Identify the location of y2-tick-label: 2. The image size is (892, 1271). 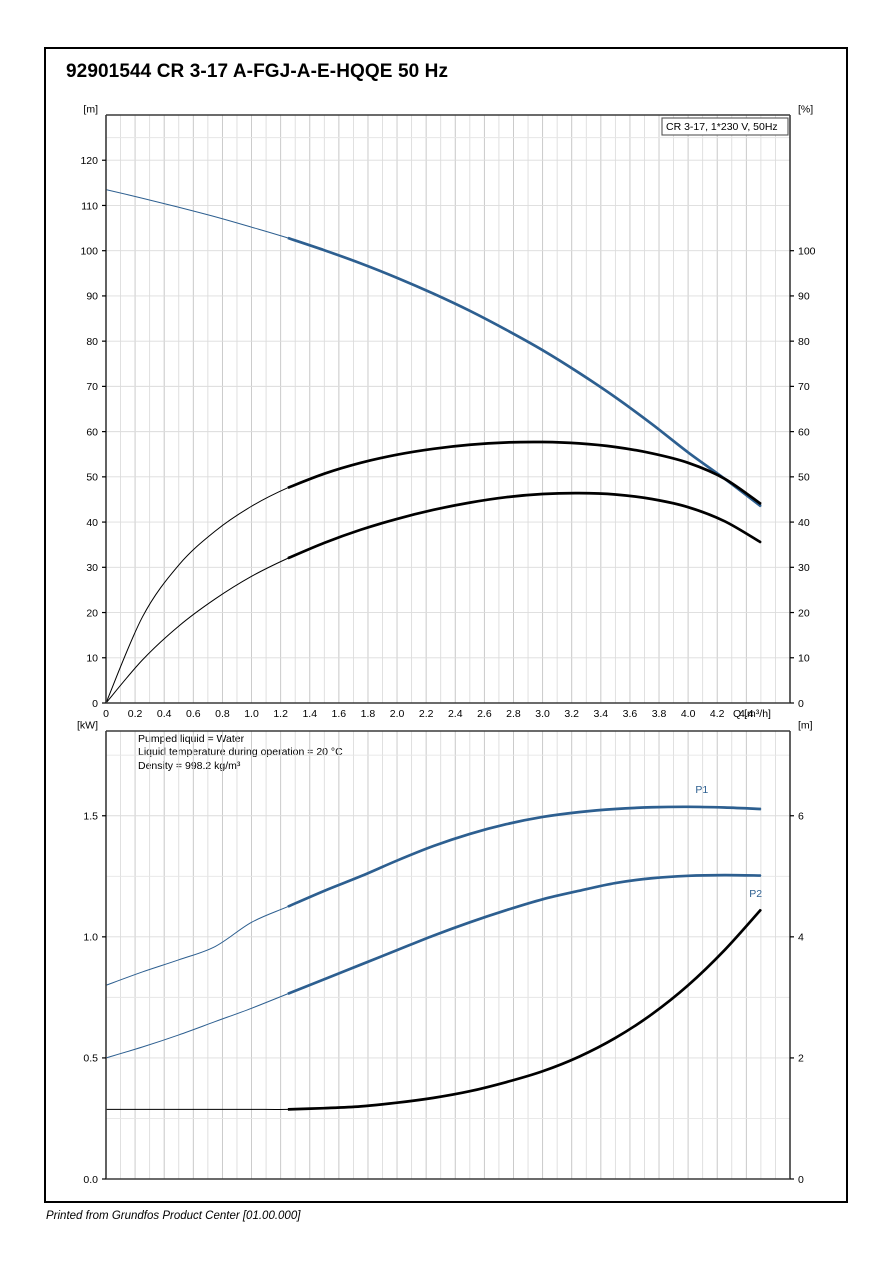
(801, 1059).